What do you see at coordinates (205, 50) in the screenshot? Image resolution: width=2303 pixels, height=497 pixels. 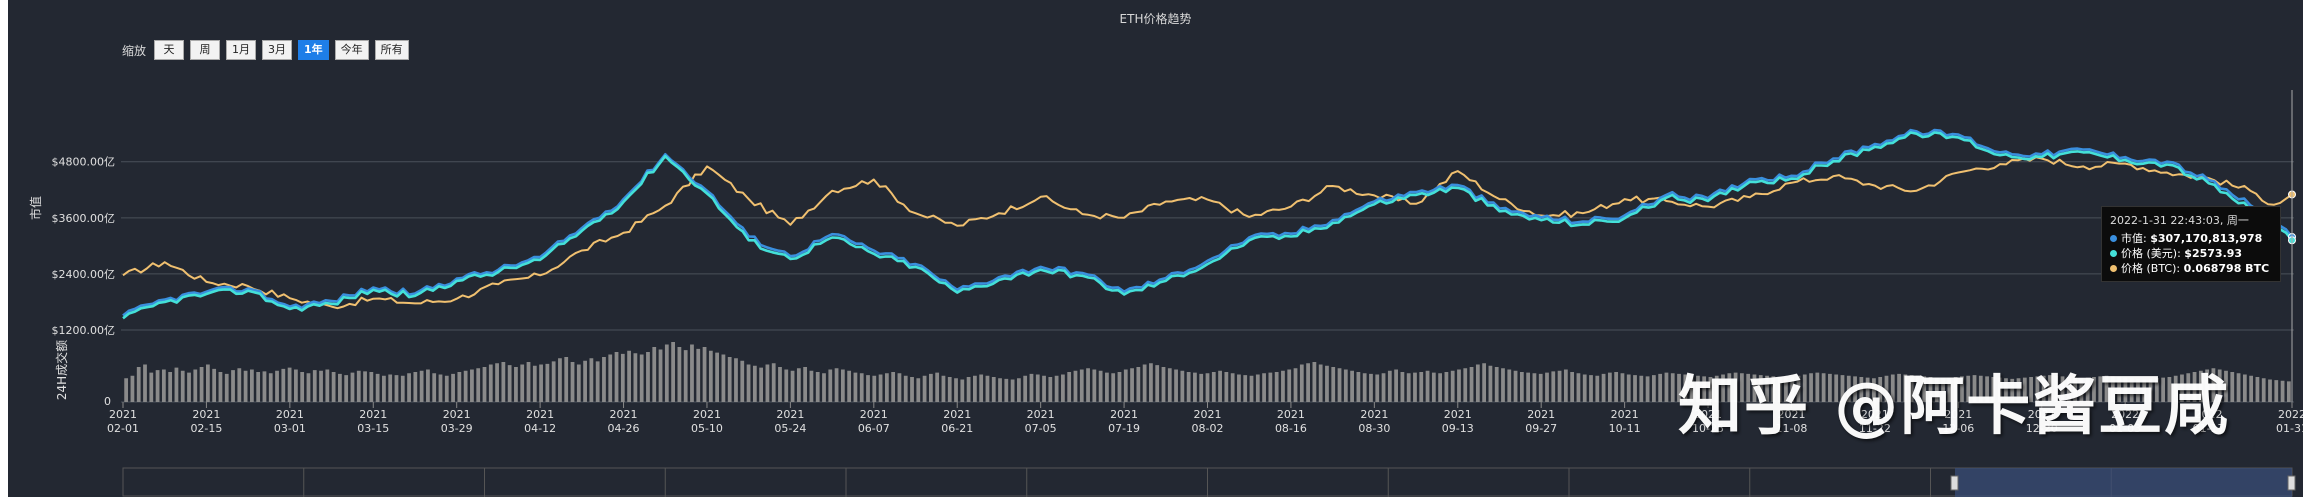 I see `range-button-week: 周` at bounding box center [205, 50].